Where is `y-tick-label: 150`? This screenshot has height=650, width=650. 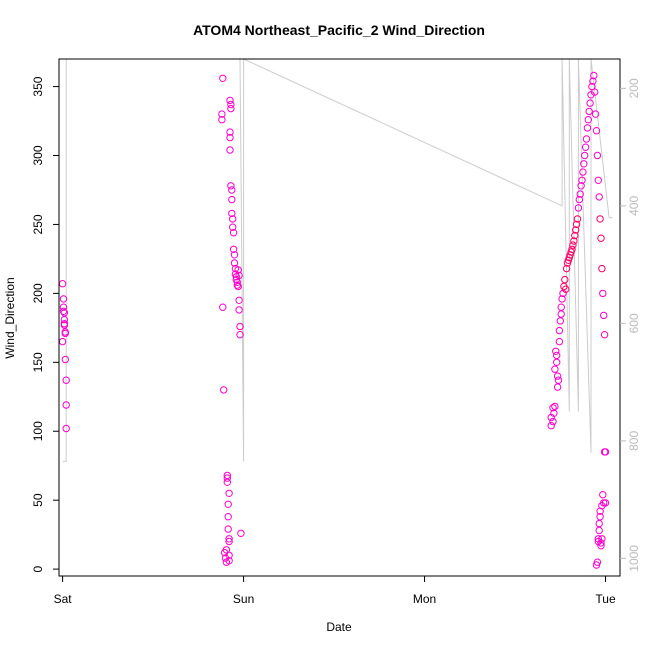
y-tick-label: 150 is located at coordinates (38, 362).